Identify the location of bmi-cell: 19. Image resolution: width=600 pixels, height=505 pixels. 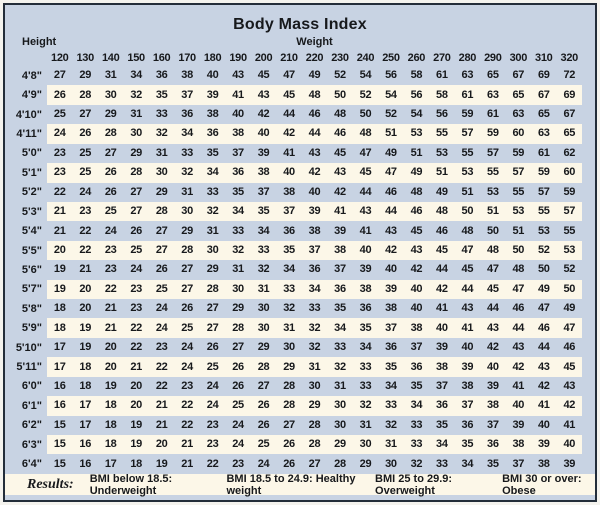
(85, 327).